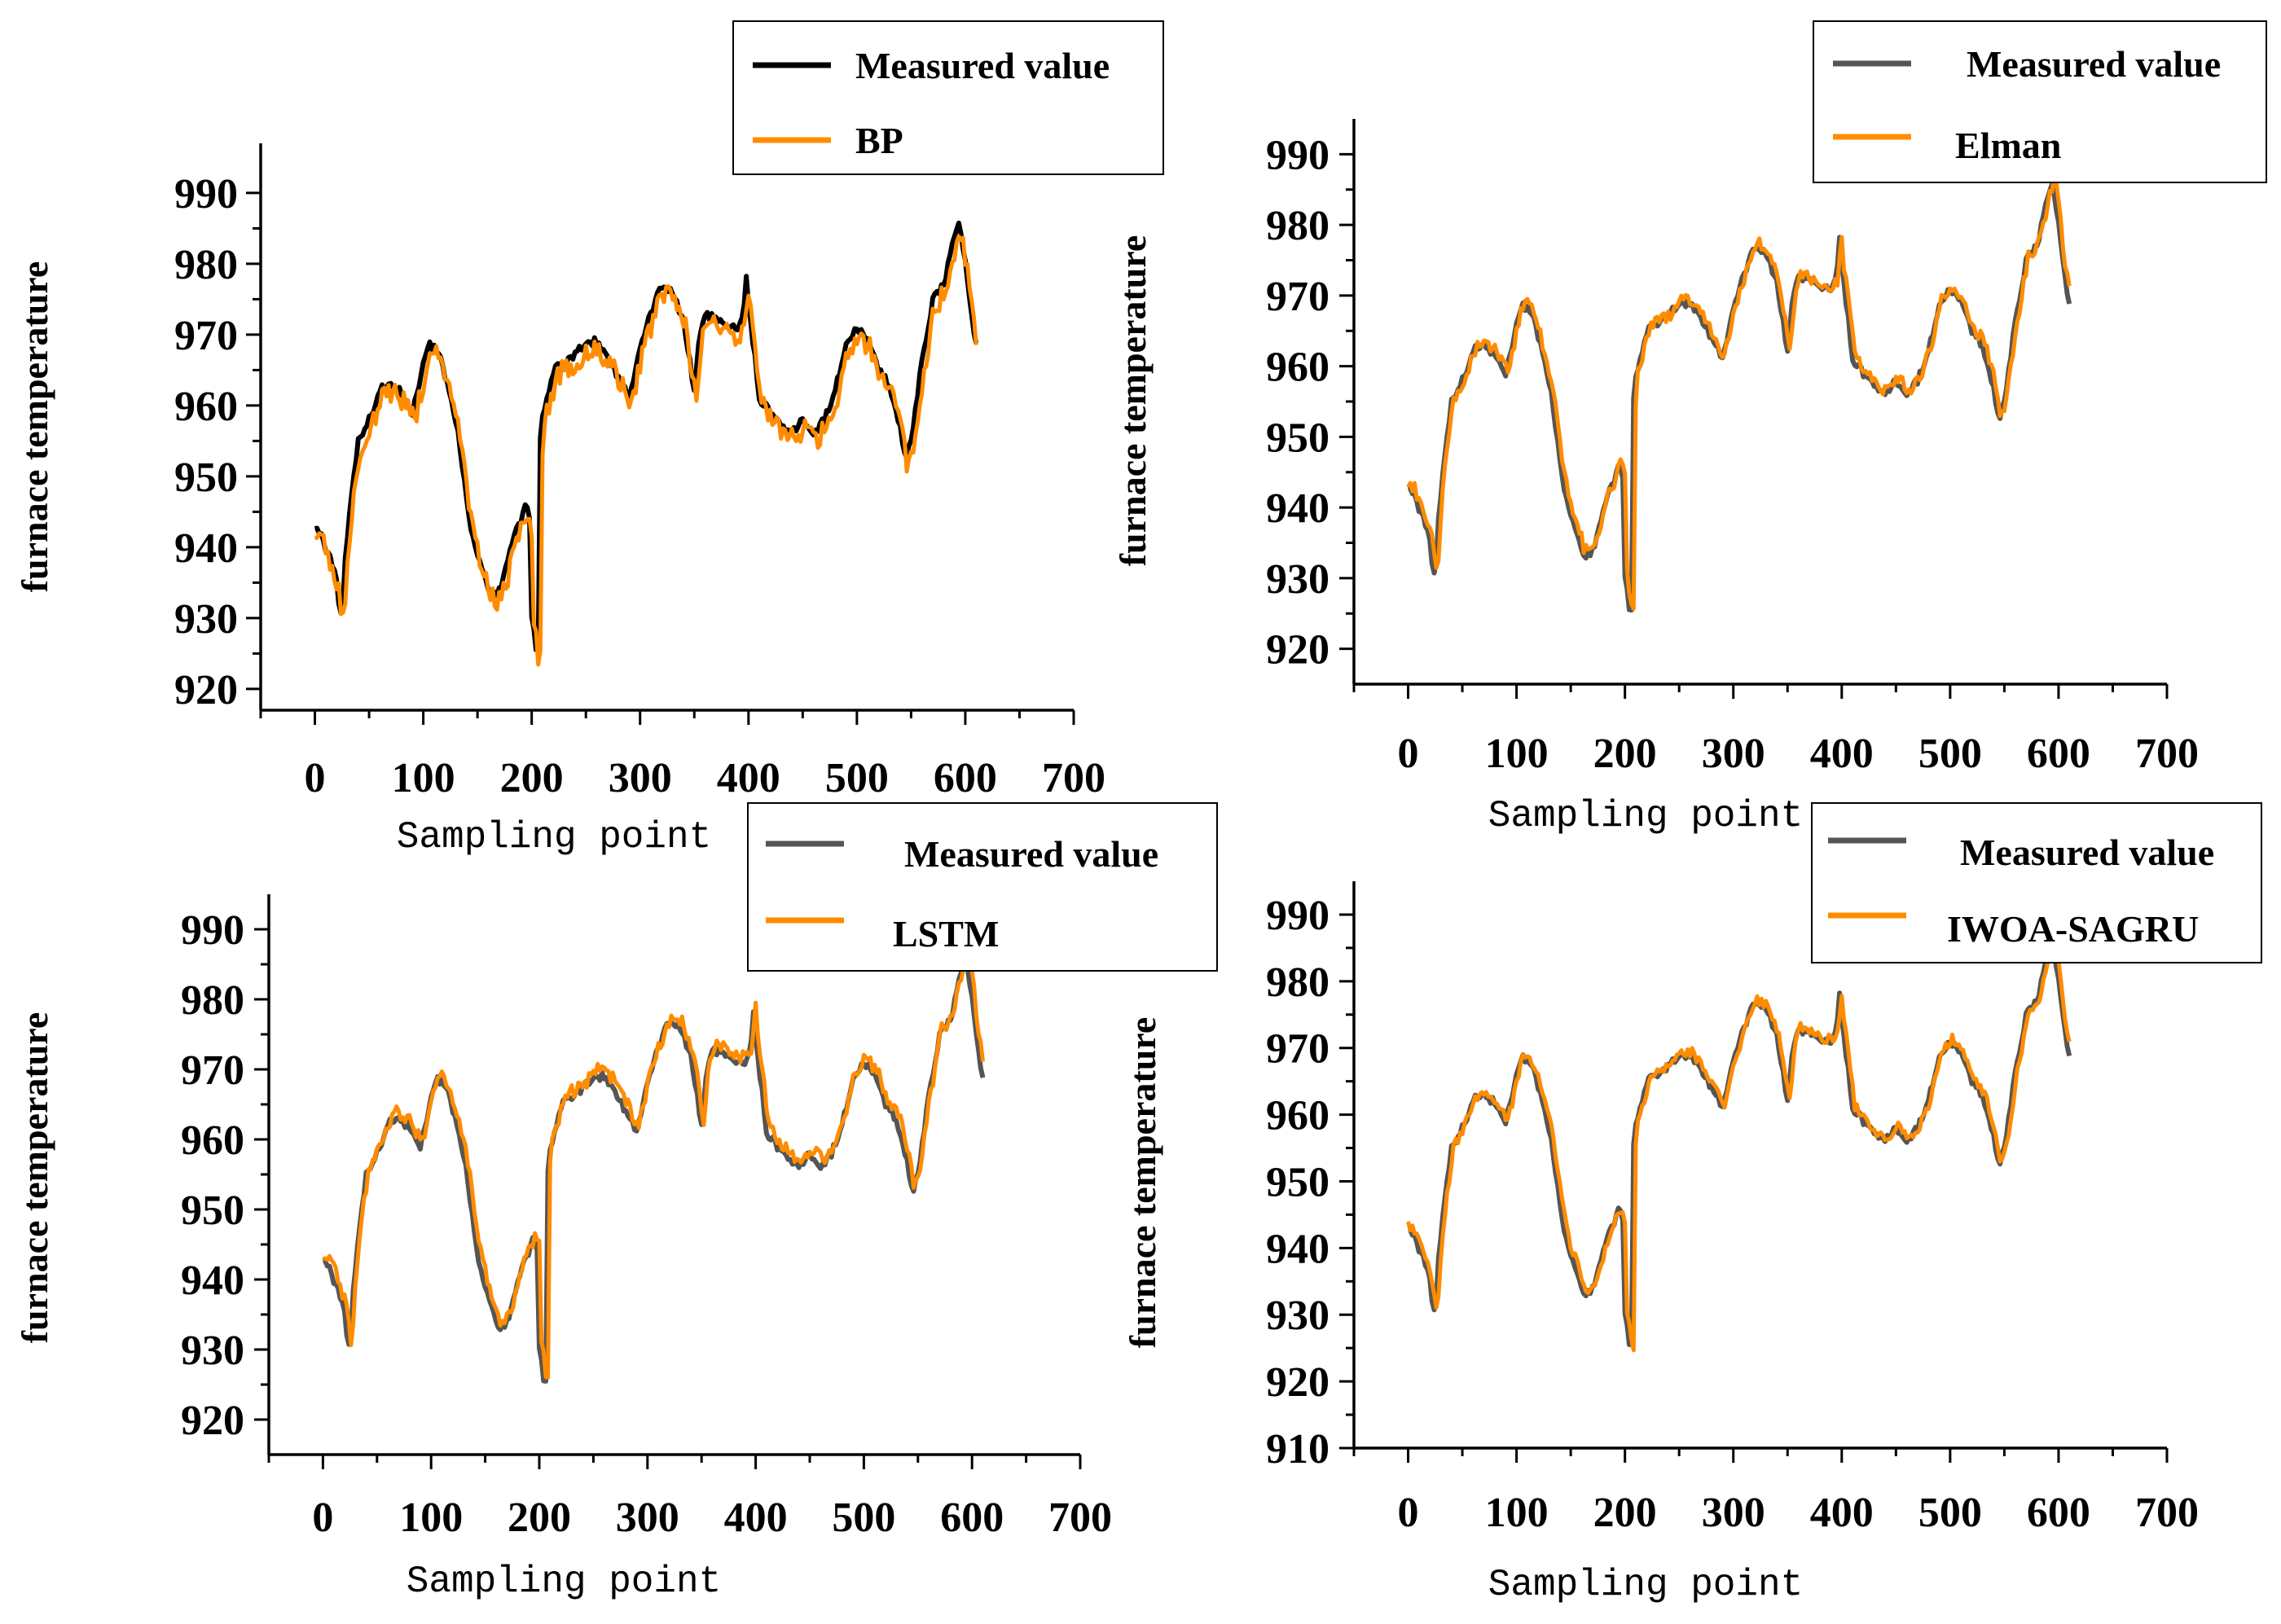 Image resolution: width=2281 pixels, height=1624 pixels. I want to click on chart-bp-y-tick-label: 970, so click(206, 336).